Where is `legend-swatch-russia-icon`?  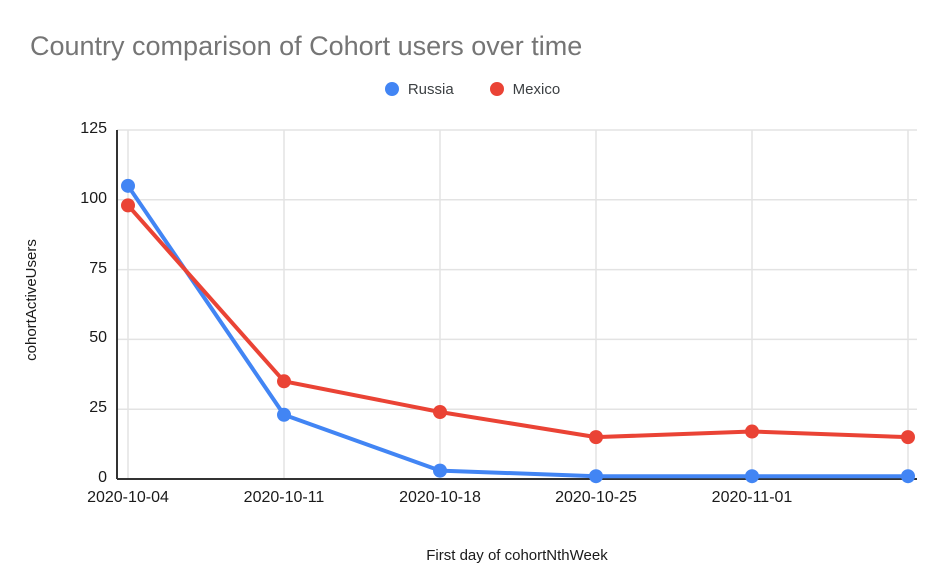 legend-swatch-russia-icon is located at coordinates (391, 89).